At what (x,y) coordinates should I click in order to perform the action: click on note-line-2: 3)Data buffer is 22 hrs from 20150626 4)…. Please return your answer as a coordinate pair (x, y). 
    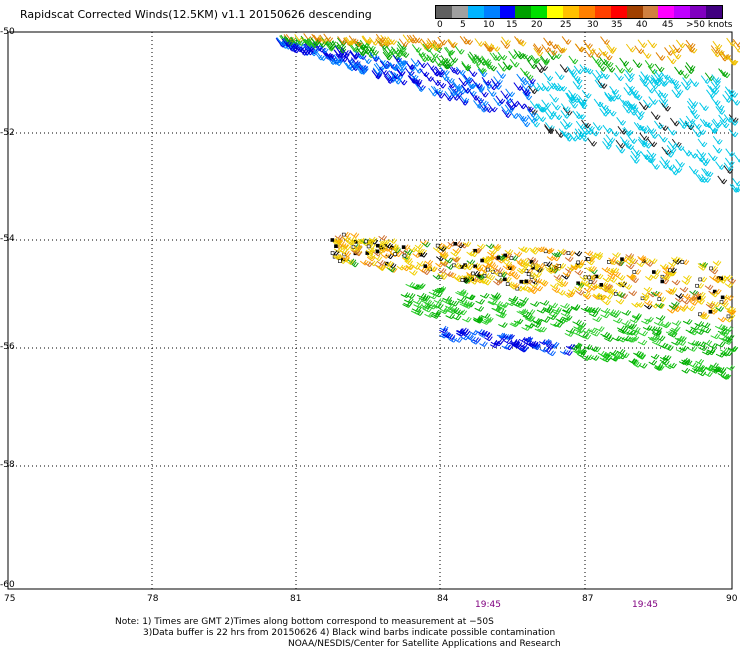
    Looking at the image, I should click on (349, 633).